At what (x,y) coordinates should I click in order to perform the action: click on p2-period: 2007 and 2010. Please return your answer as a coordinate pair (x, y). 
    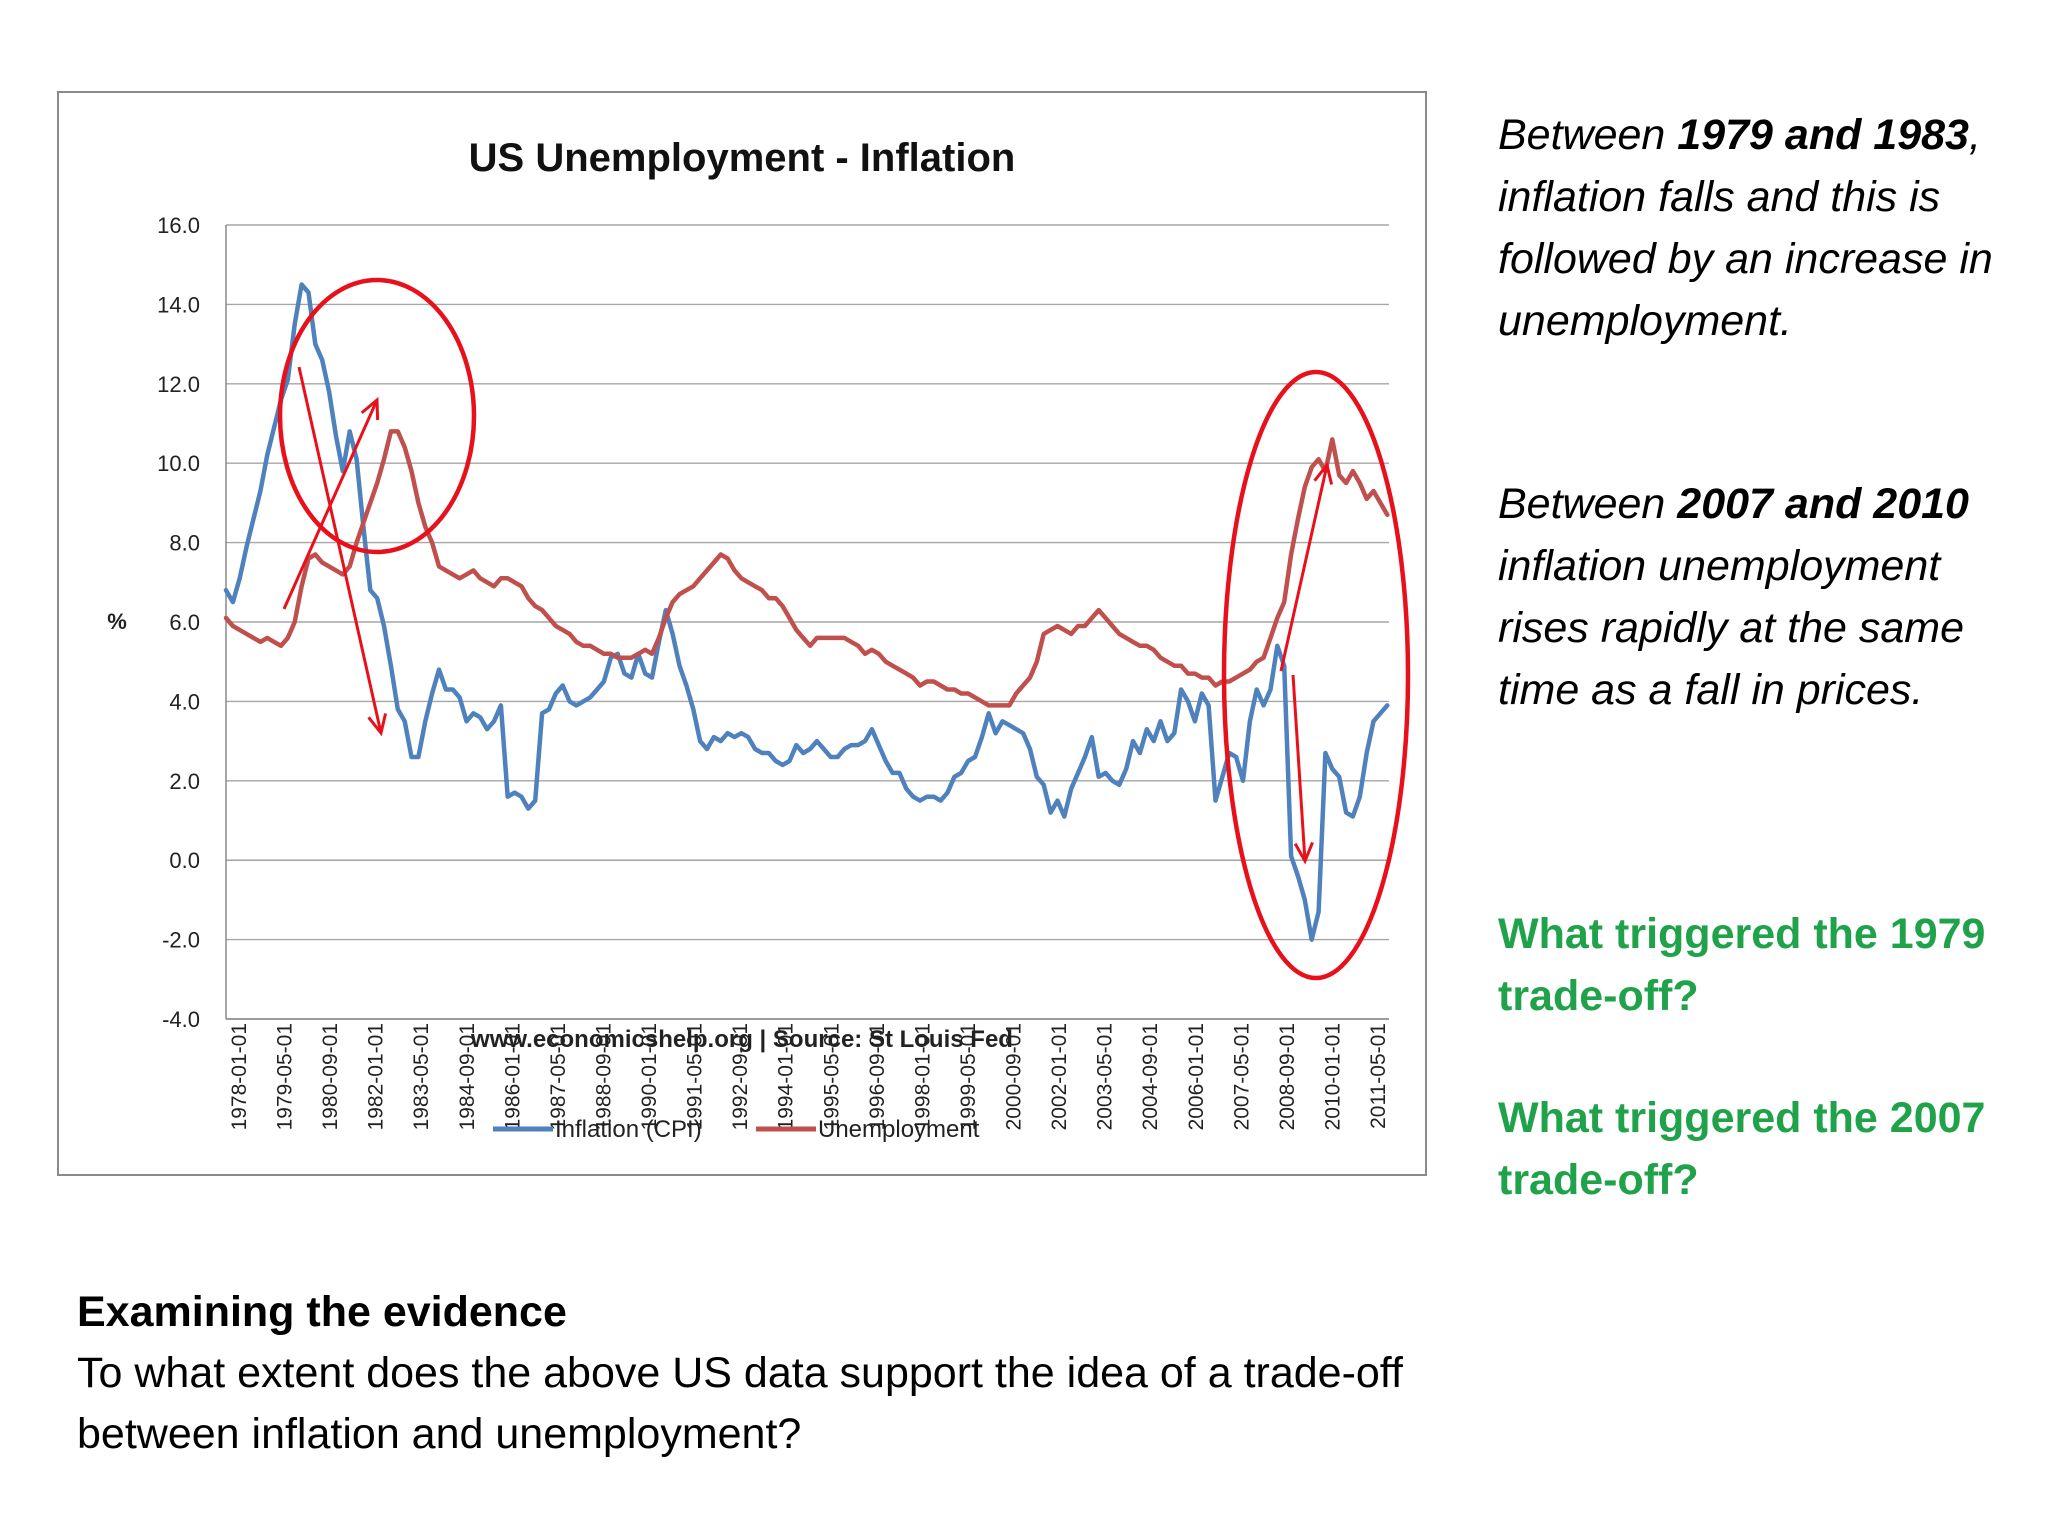
    Looking at the image, I should click on (1823, 504).